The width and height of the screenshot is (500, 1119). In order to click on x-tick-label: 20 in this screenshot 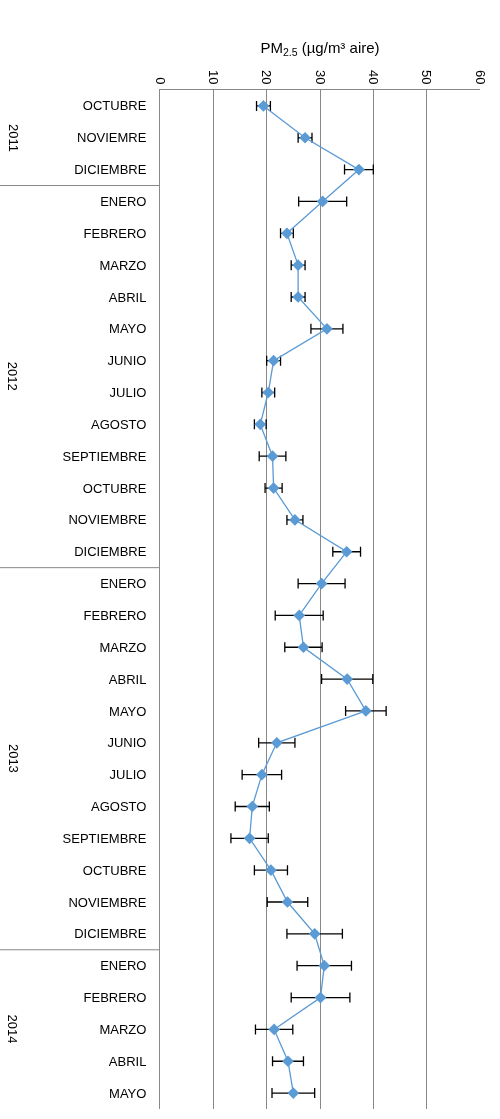, I will do `click(267, 77)`.